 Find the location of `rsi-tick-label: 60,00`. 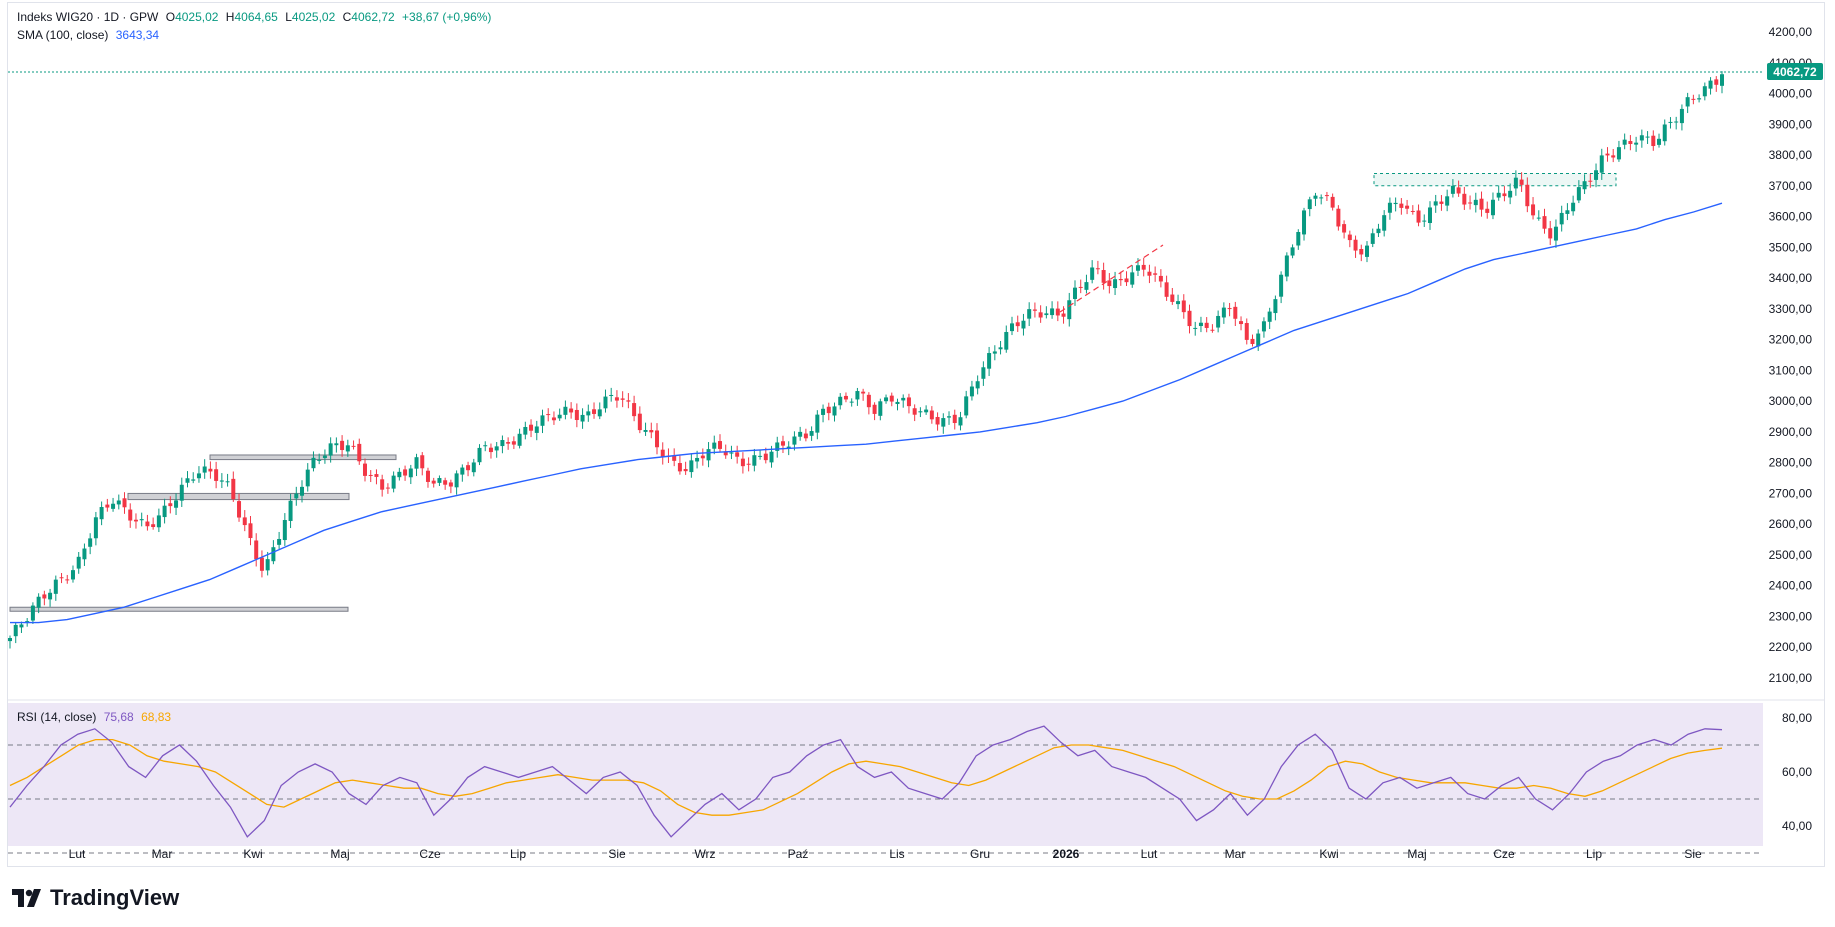

rsi-tick-label: 60,00 is located at coordinates (1797, 772).